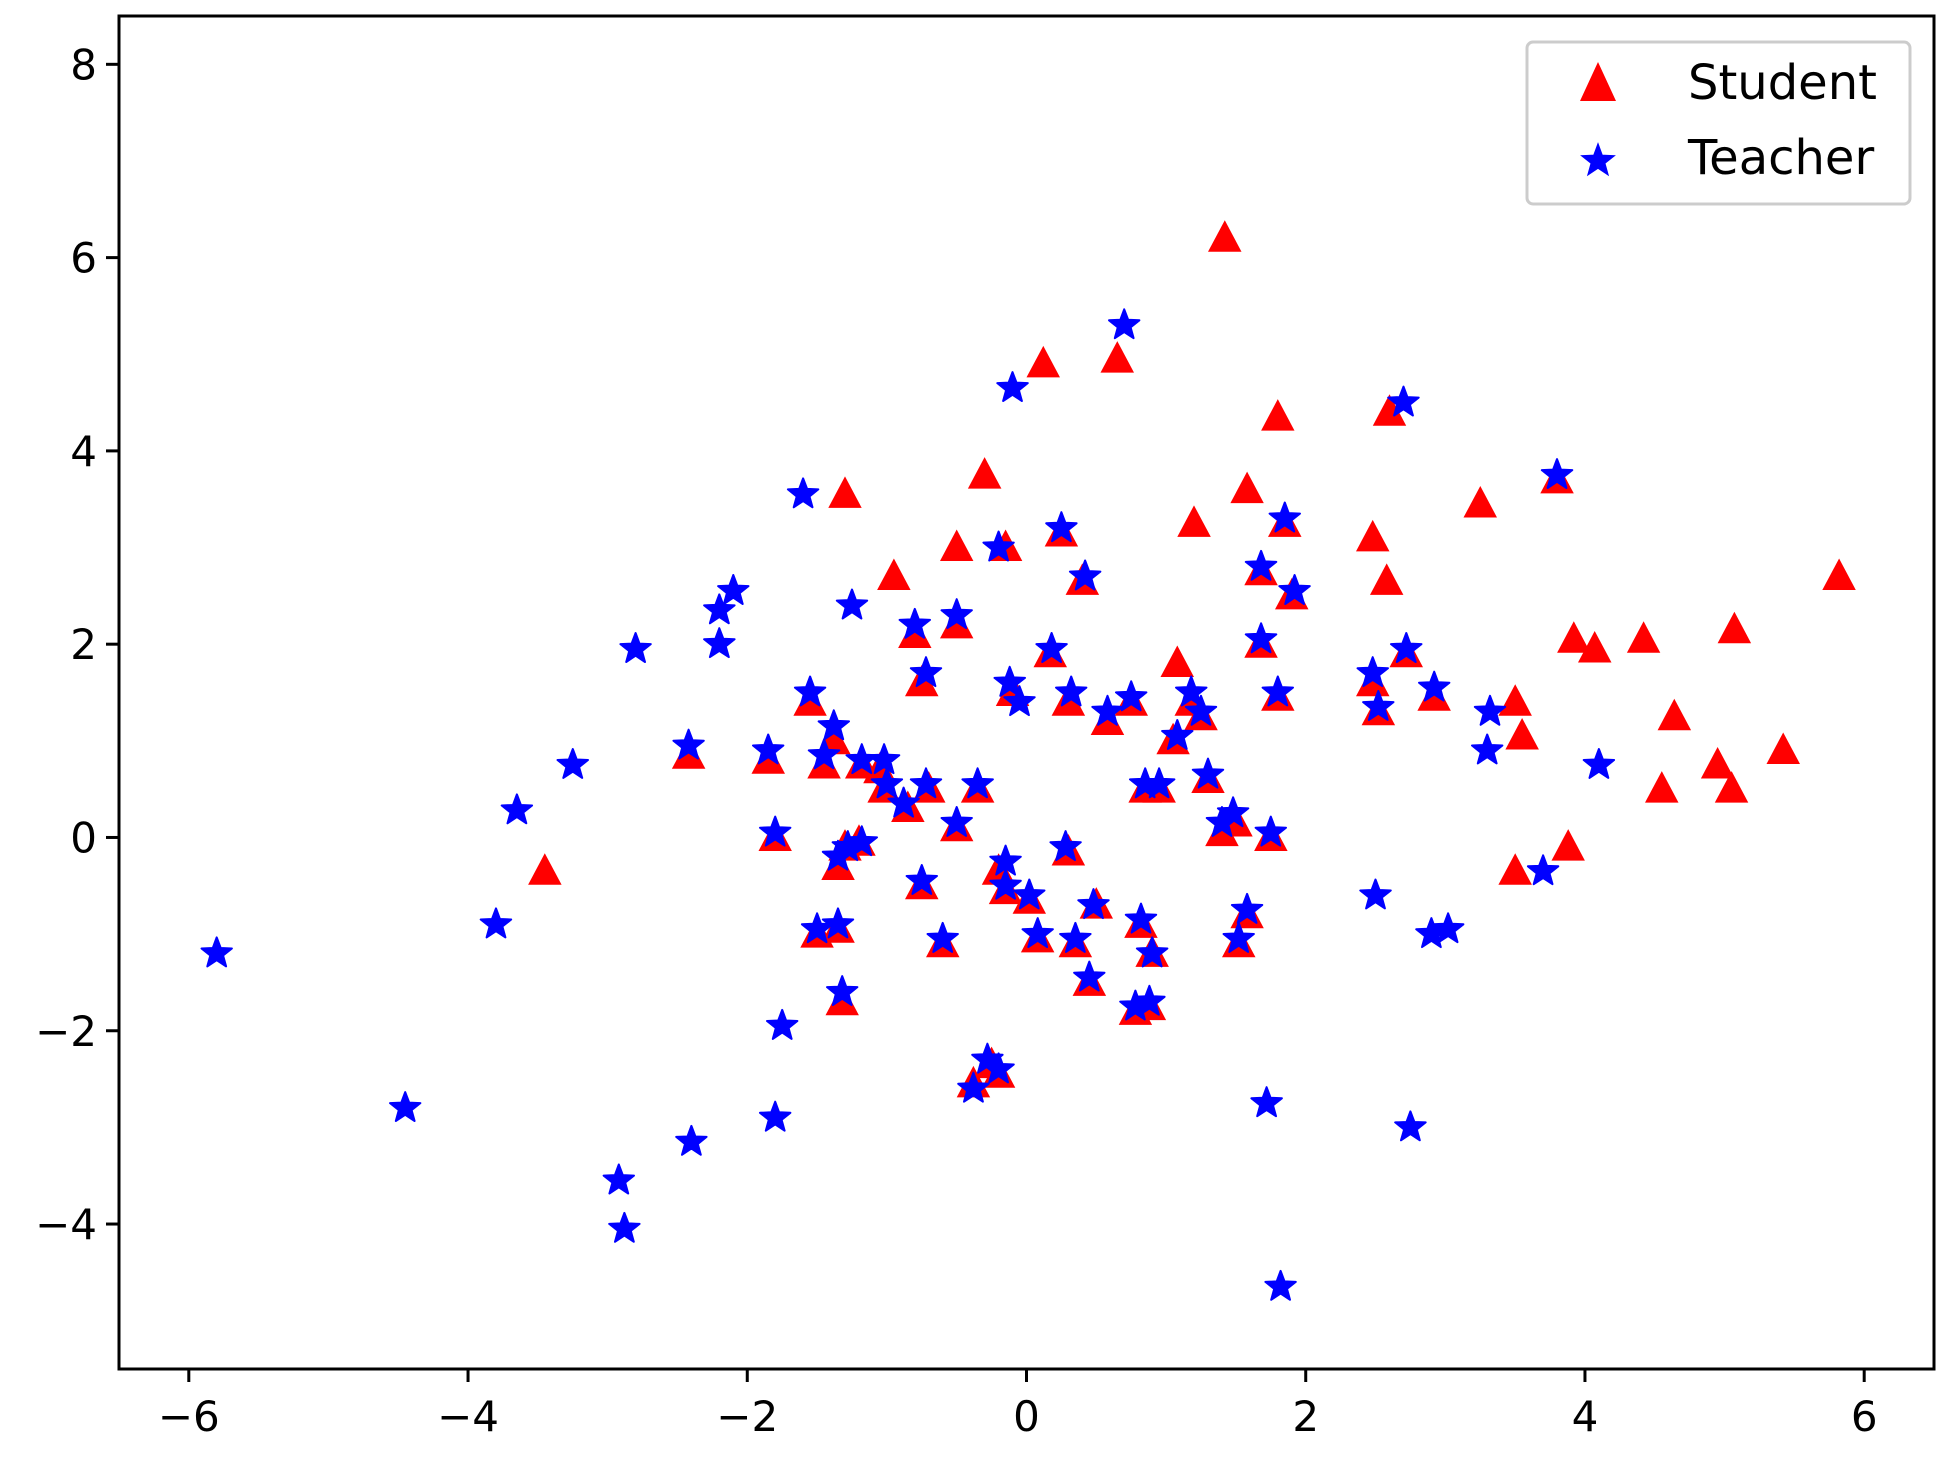 This screenshot has height=1459, width=1945. What do you see at coordinates (83, 644) in the screenshot?
I see `y-tick-label: 2` at bounding box center [83, 644].